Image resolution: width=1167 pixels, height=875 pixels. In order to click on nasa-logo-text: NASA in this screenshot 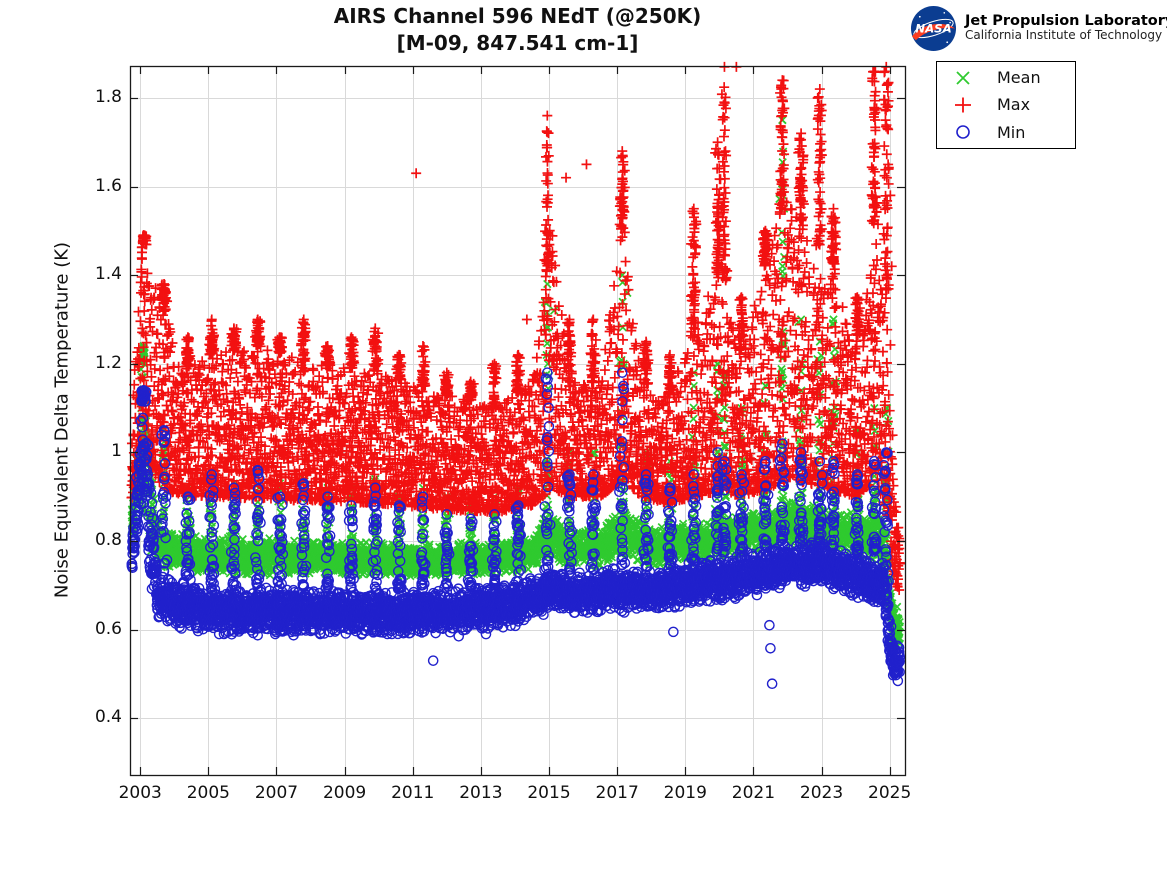, I will do `click(933, 28)`.